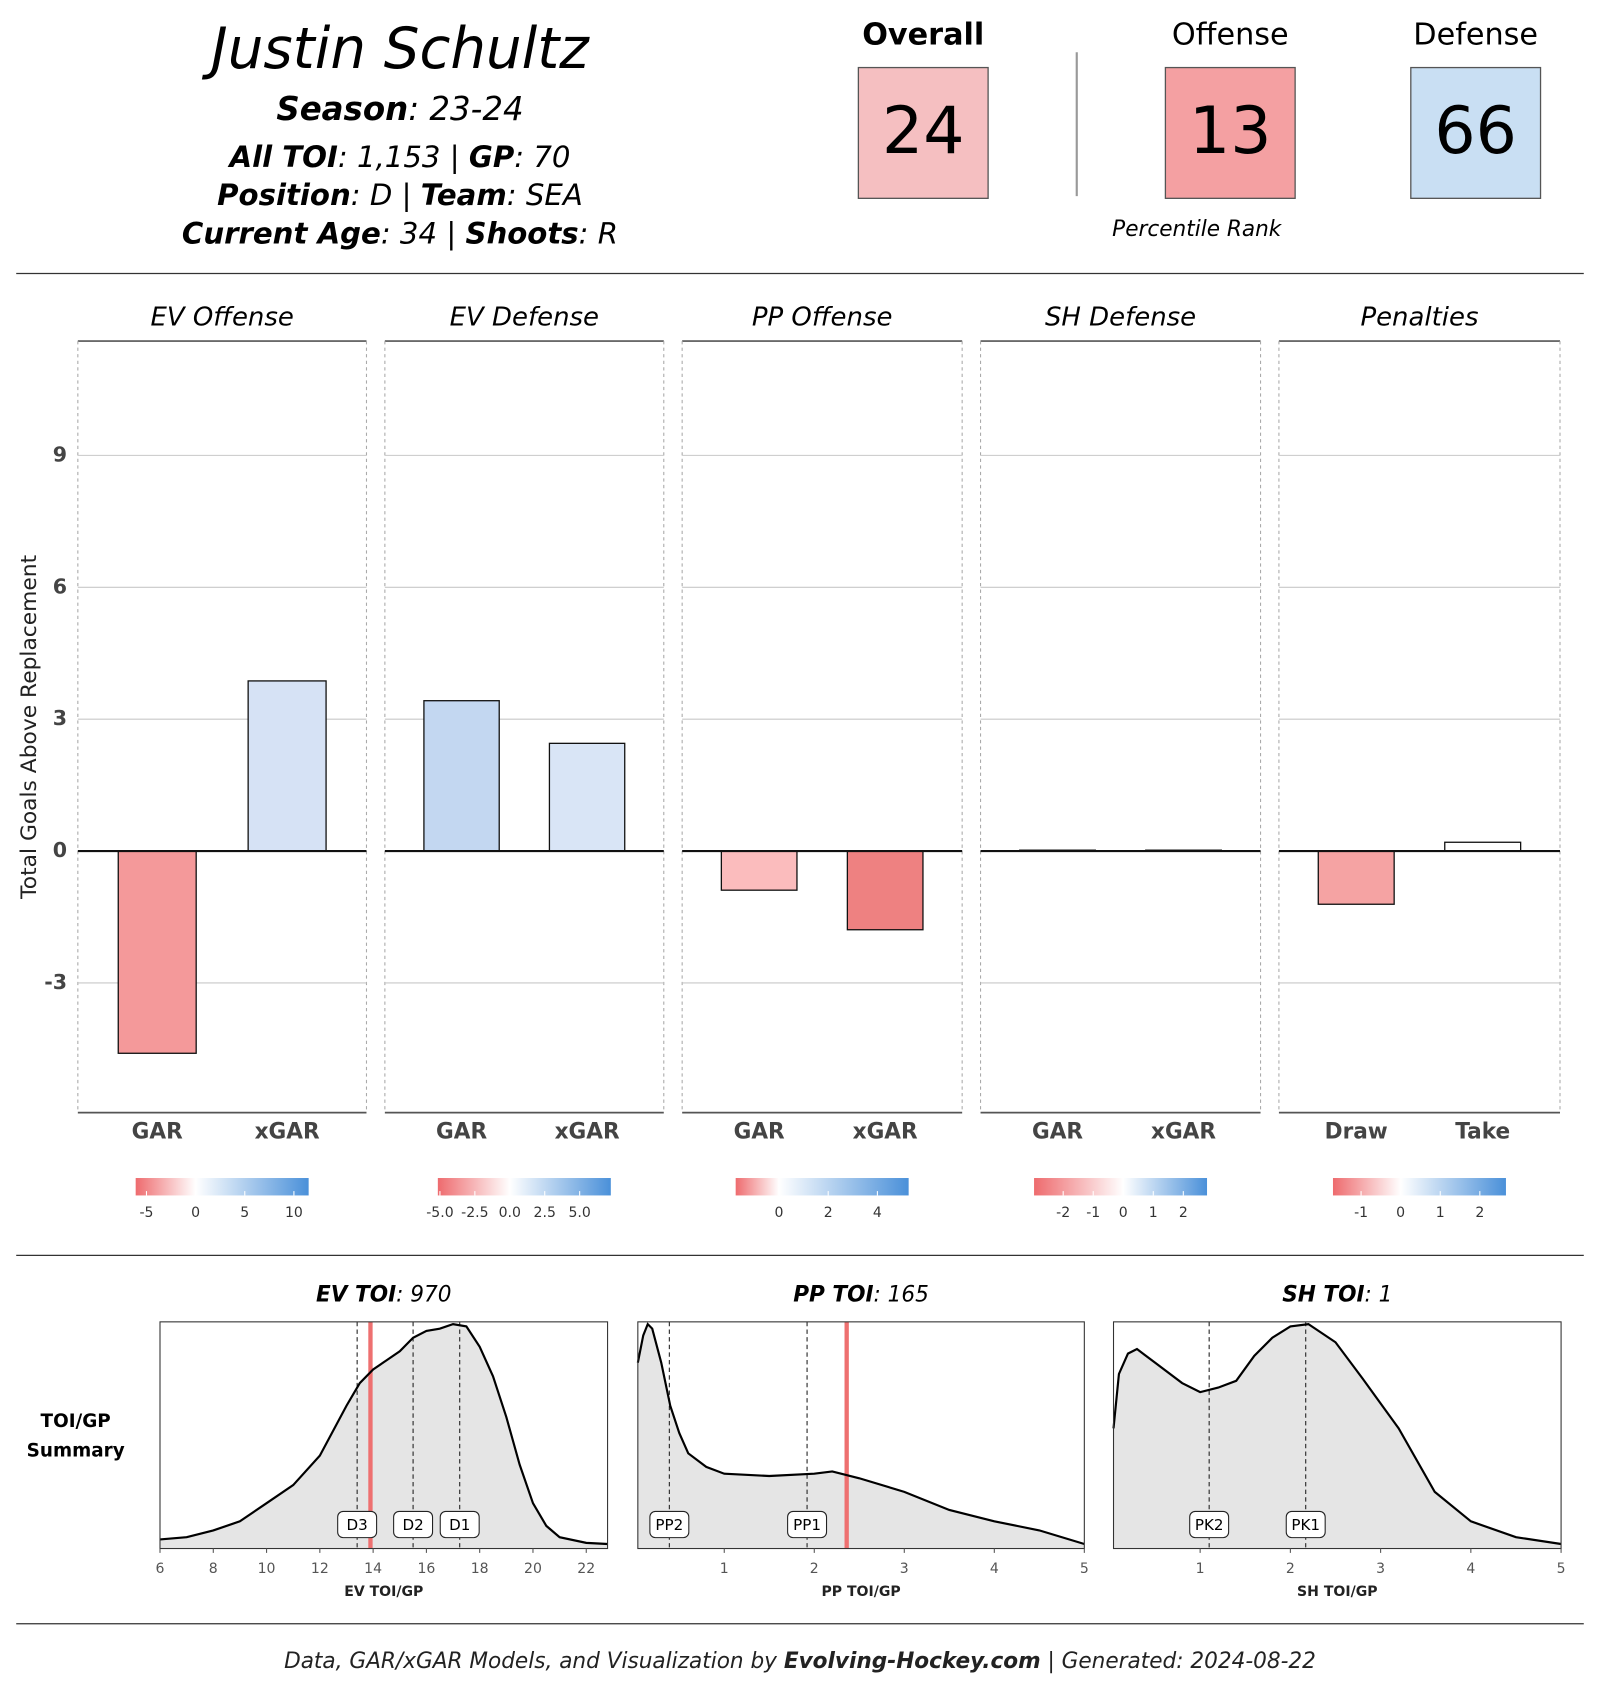 Image resolution: width=1600 pixels, height=1700 pixels. Describe the element at coordinates (221, 318) in the screenshot. I see `panel-title: EV Offense` at that location.